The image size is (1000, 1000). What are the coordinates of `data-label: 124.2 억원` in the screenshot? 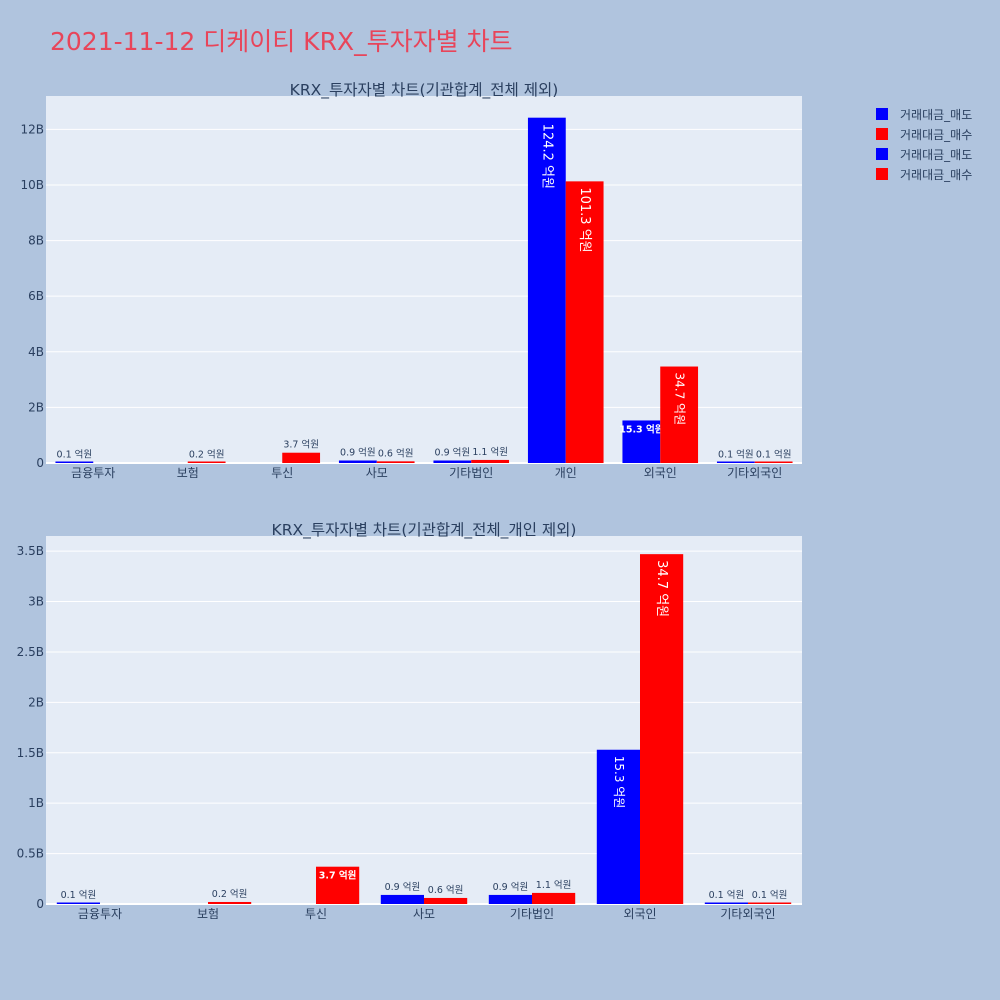 It's located at (546, 156).